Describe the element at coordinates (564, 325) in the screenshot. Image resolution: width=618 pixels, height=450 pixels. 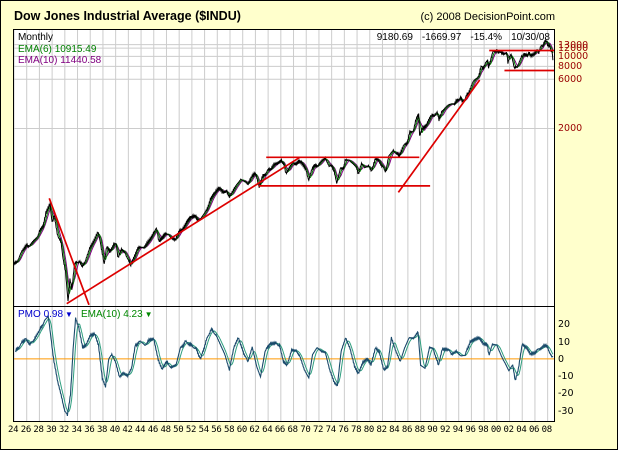
I see `pmo-axis-label: 20` at that location.